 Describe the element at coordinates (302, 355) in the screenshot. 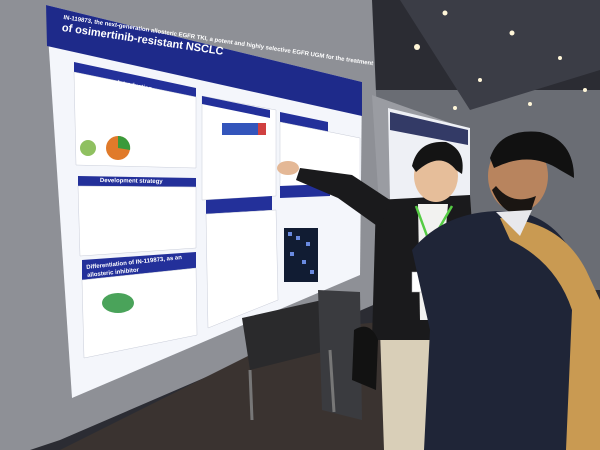

I see `chair` at that location.